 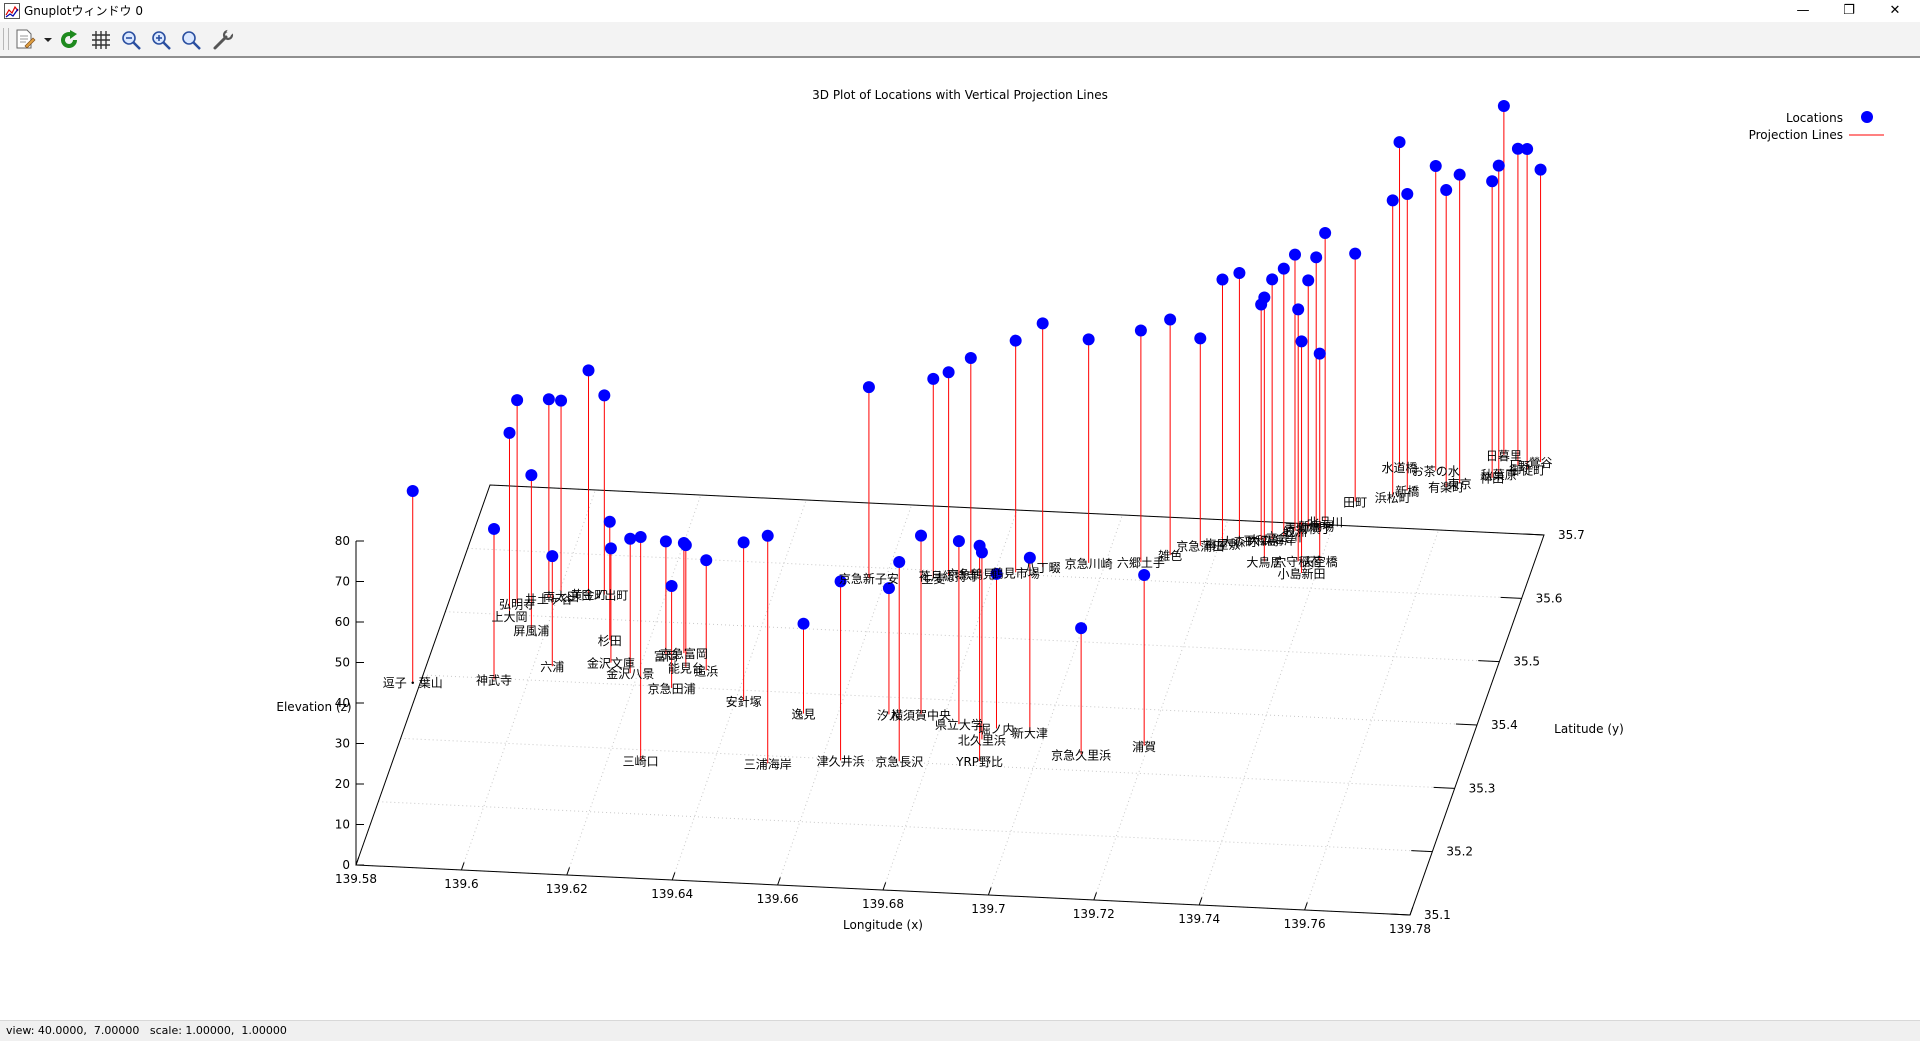 What do you see at coordinates (1803, 10) in the screenshot?
I see `minimize-button: —` at bounding box center [1803, 10].